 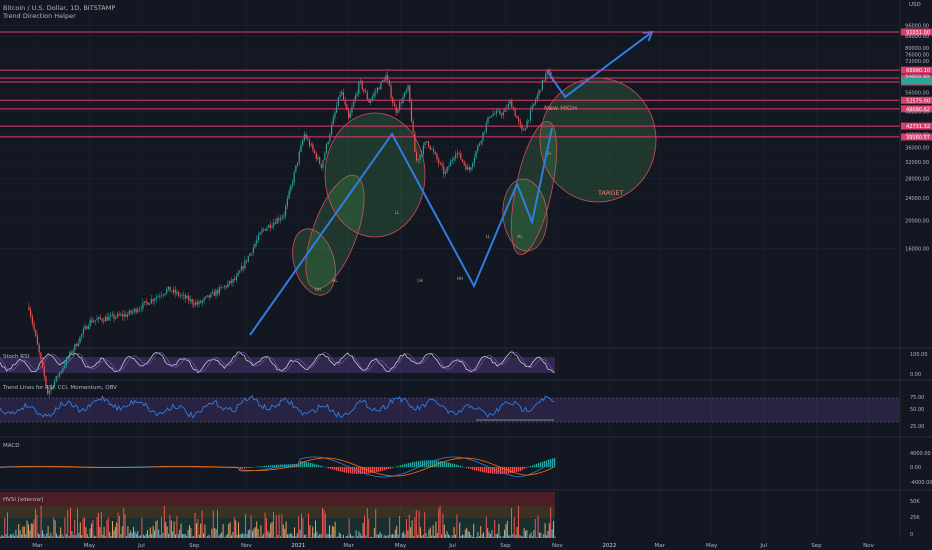 I want to click on macd-signal-line, so click(x=277, y=467).